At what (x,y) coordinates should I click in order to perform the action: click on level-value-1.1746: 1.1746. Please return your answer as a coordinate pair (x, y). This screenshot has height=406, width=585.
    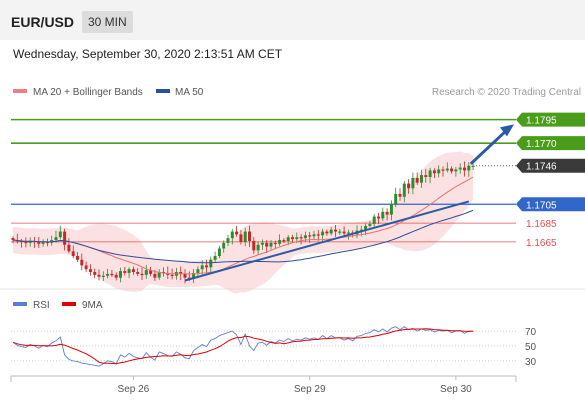
    Looking at the image, I should click on (541, 167).